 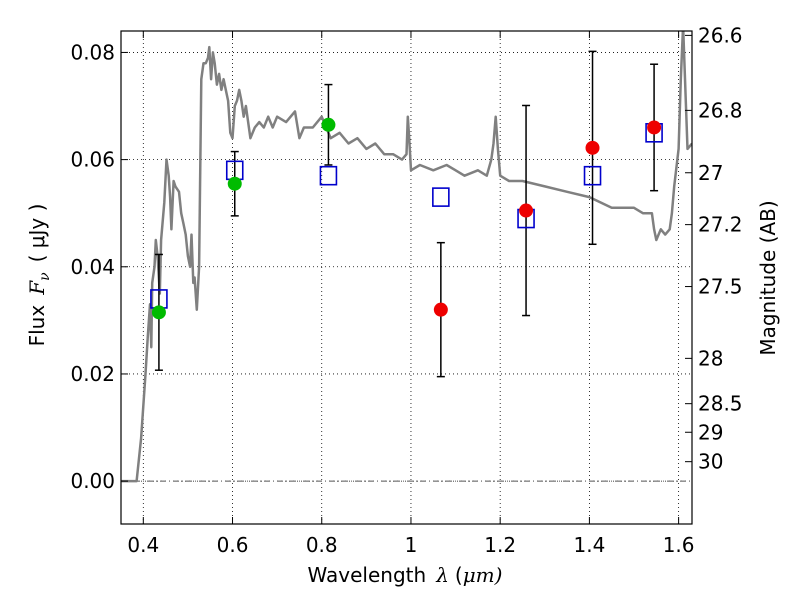 I want to click on y2-tick-label: 26.6, so click(x=720, y=35).